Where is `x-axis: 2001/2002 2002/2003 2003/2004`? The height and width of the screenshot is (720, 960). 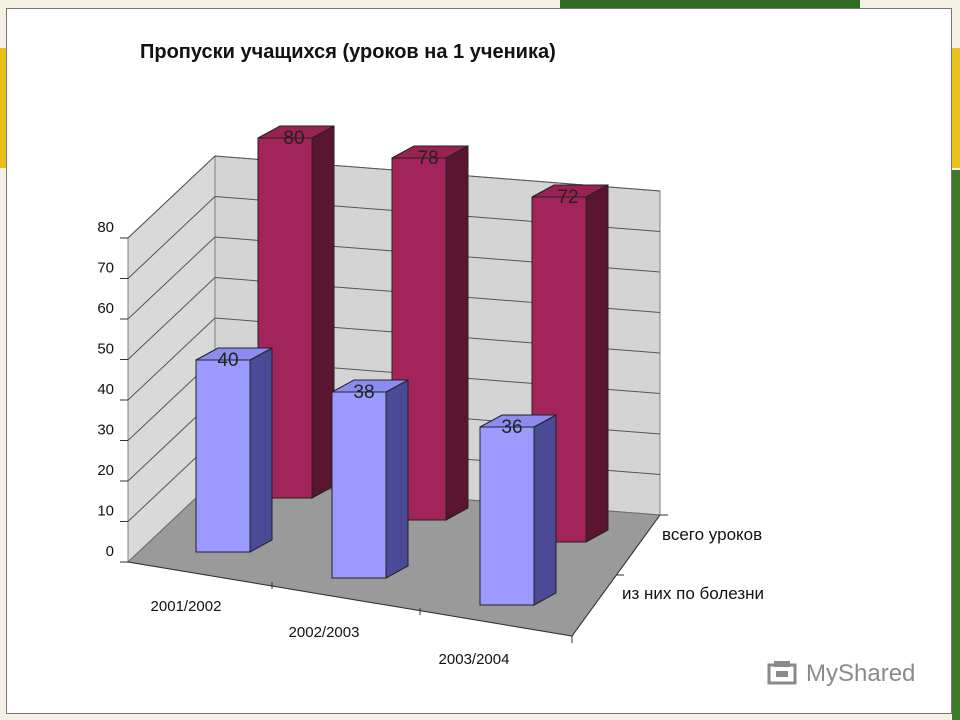 x-axis: 2001/2002 2002/2003 2003/2004 is located at coordinates (350, 614).